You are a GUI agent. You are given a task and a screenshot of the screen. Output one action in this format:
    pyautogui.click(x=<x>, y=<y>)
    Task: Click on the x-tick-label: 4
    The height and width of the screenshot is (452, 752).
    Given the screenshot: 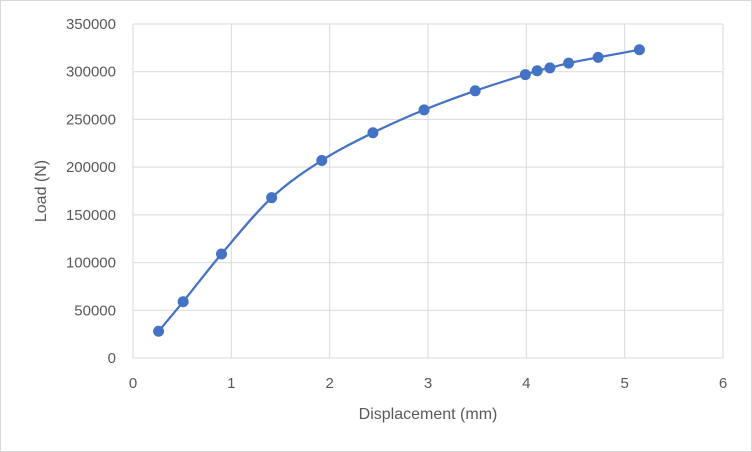 What is the action you would take?
    pyautogui.click(x=526, y=383)
    